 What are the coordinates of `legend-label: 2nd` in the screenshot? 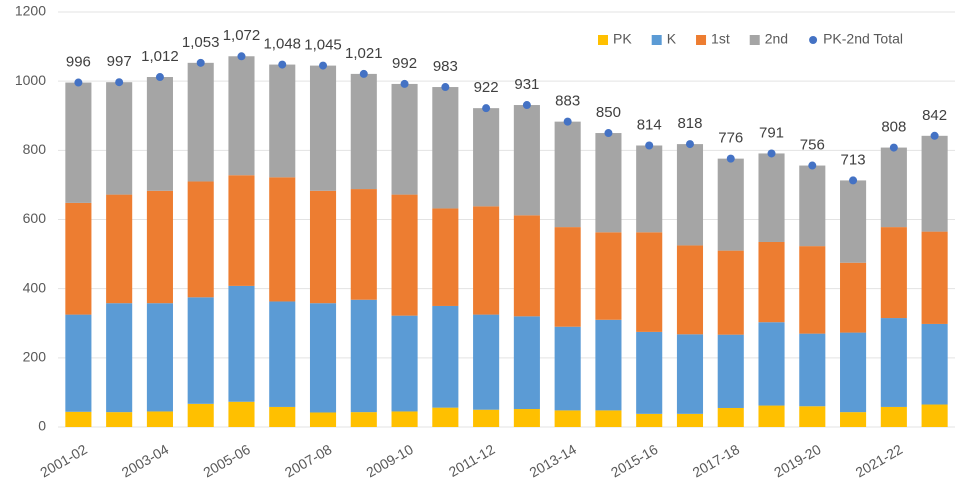 It's located at (776, 39).